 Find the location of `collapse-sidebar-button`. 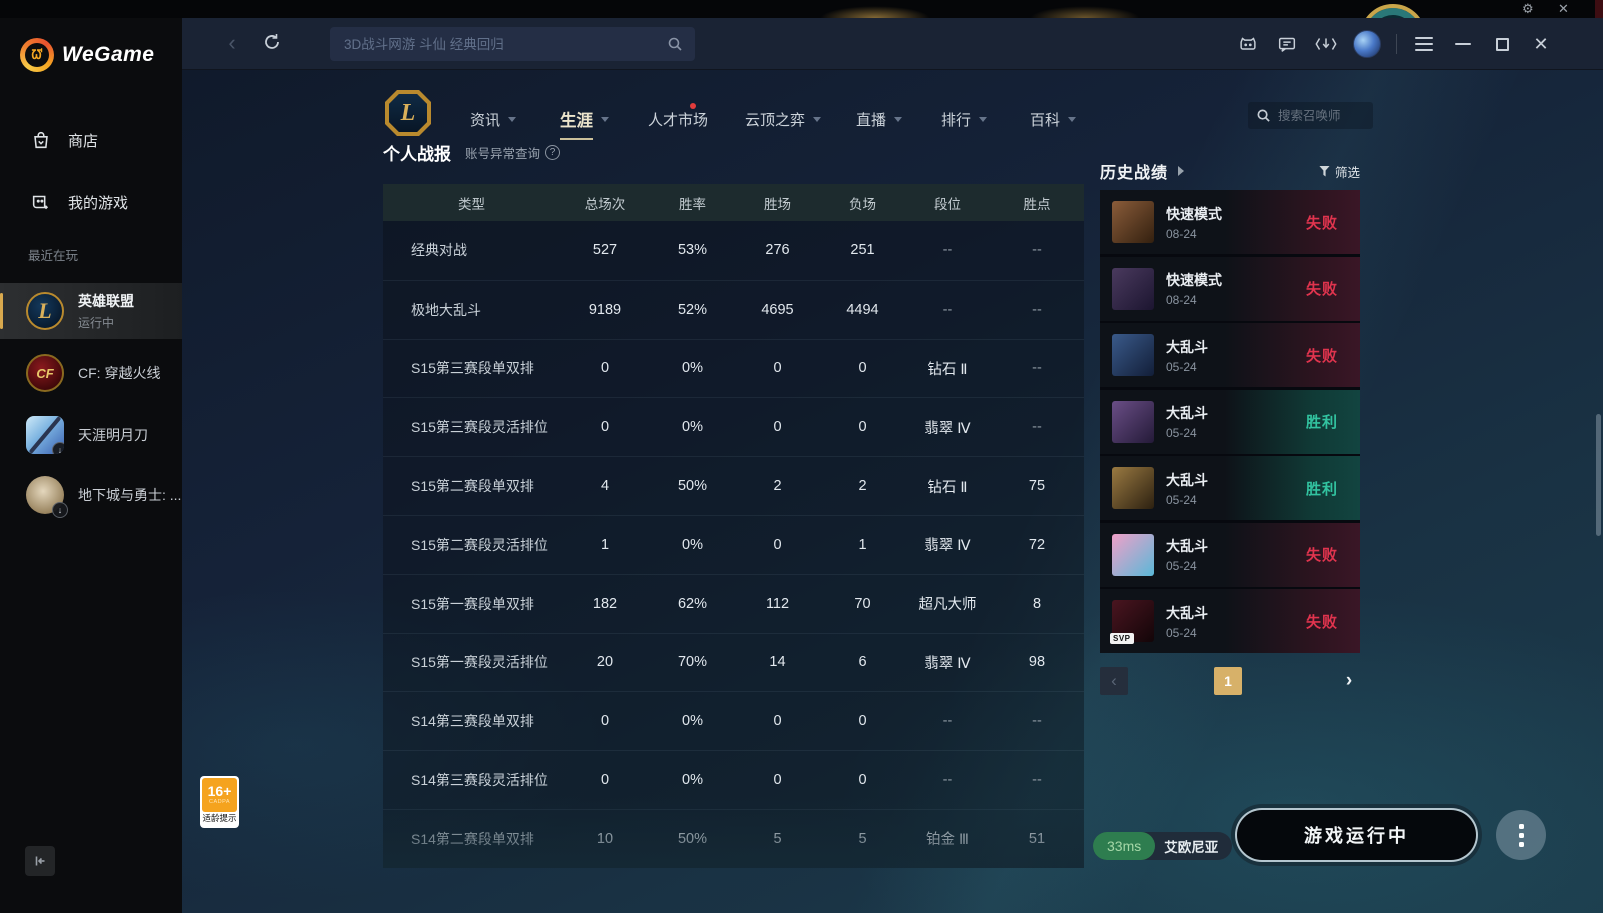

collapse-sidebar-button is located at coordinates (40, 861).